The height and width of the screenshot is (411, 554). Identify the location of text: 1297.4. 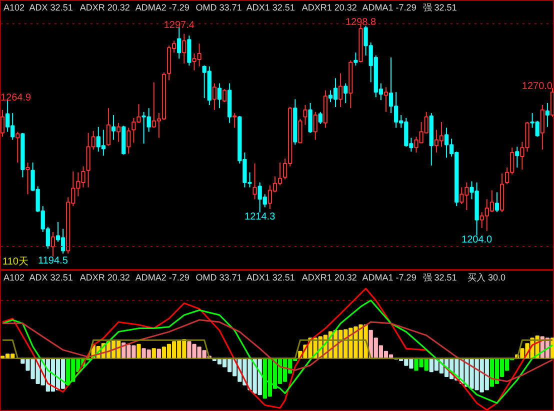
(179, 25).